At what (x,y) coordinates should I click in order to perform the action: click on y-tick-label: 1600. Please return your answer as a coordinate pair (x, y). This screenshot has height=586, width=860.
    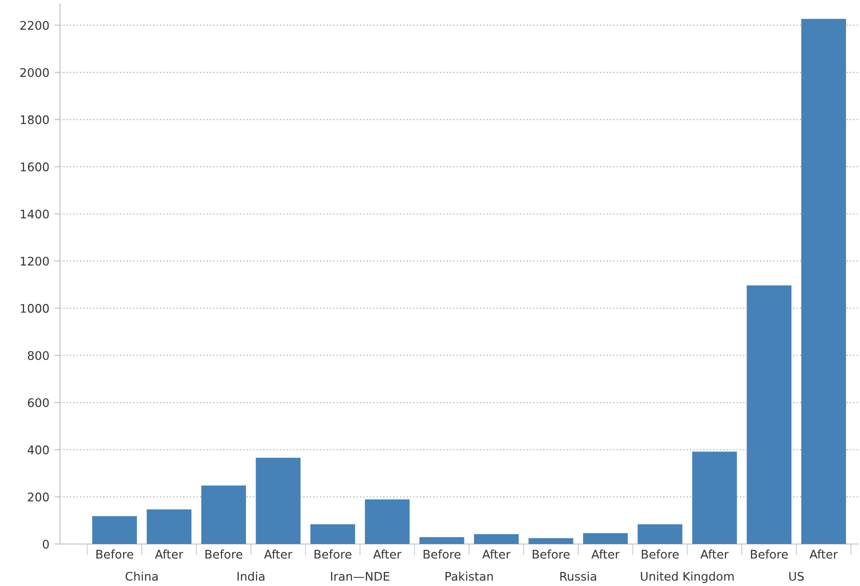
    Looking at the image, I should click on (34, 167).